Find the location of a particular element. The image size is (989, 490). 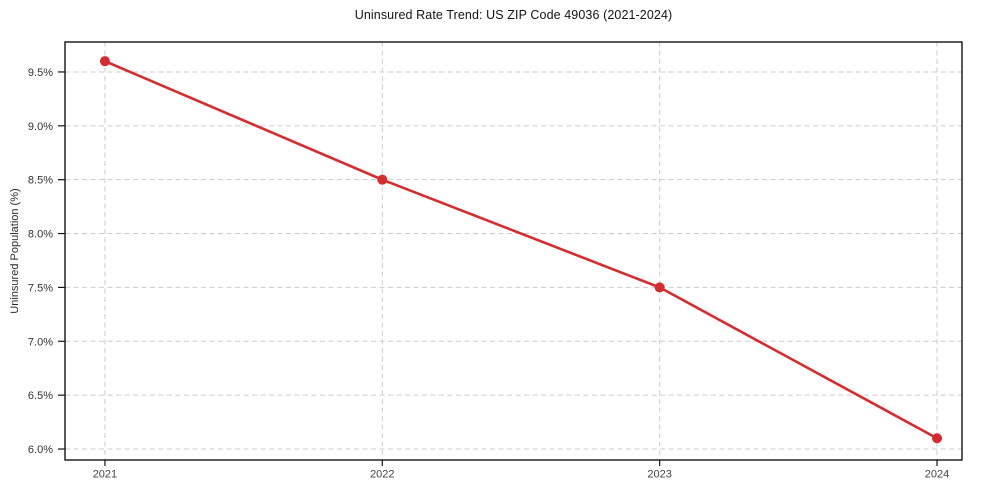

x-tick-label: 2024 is located at coordinates (937, 475).